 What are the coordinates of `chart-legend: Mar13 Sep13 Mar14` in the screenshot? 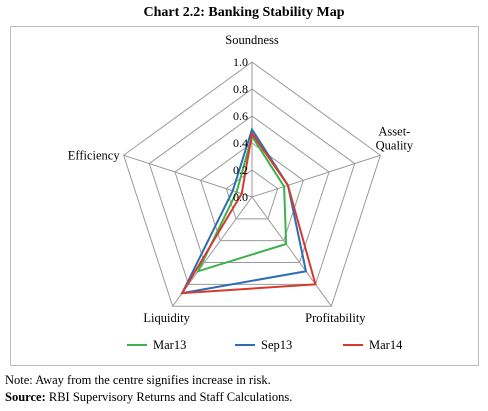 It's located at (265, 345).